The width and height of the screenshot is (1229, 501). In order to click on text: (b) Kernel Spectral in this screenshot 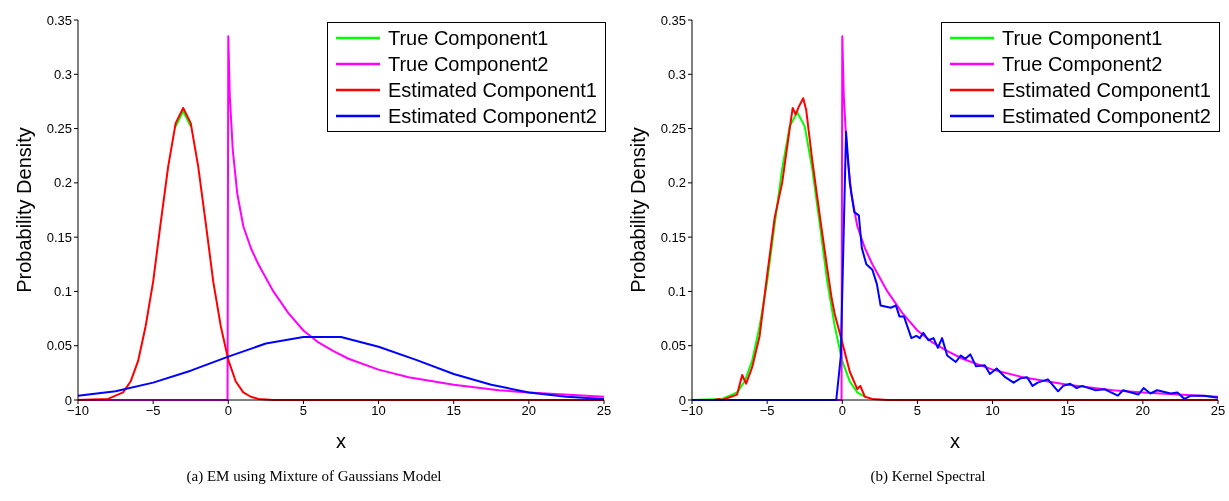, I will do `click(928, 476)`.